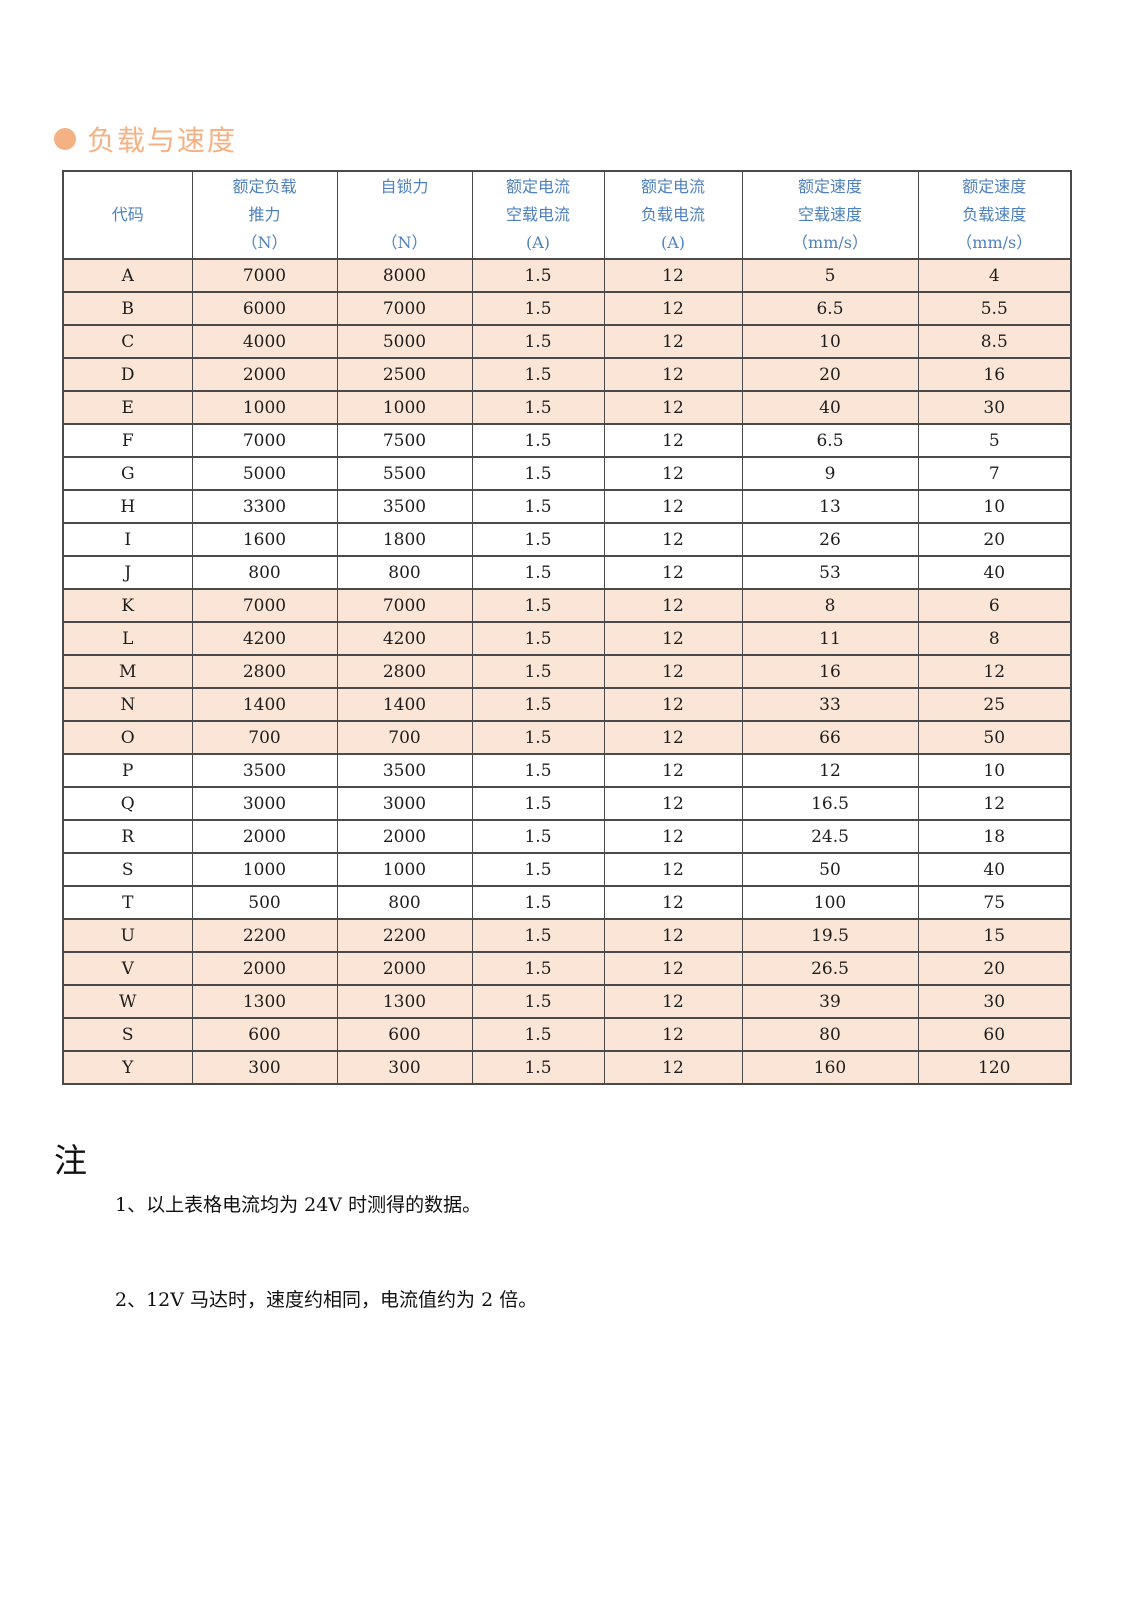  Describe the element at coordinates (127, 671) in the screenshot. I see `code-cell: M` at that location.